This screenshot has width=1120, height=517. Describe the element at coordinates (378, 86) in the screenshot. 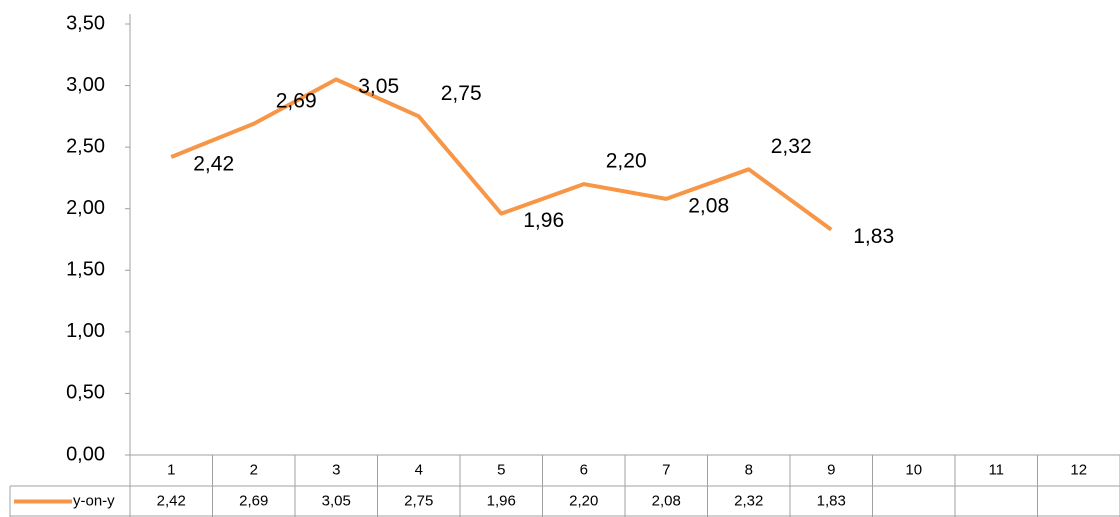

I see `data-label: 3,05` at that location.